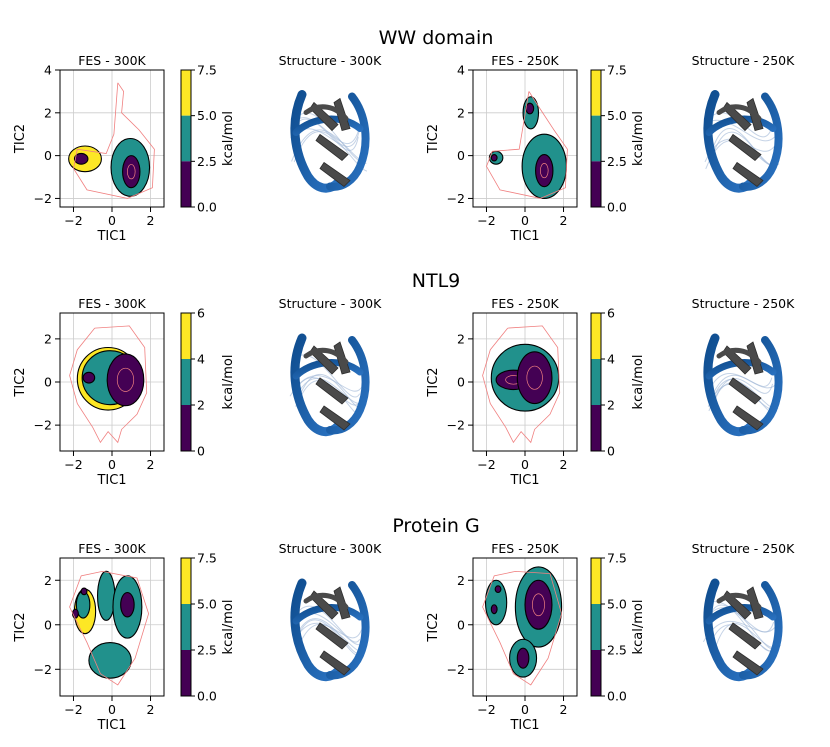 This screenshot has width=830, height=747. Describe the element at coordinates (330, 60) in the screenshot. I see `structure-title: Structure - 300K` at that location.